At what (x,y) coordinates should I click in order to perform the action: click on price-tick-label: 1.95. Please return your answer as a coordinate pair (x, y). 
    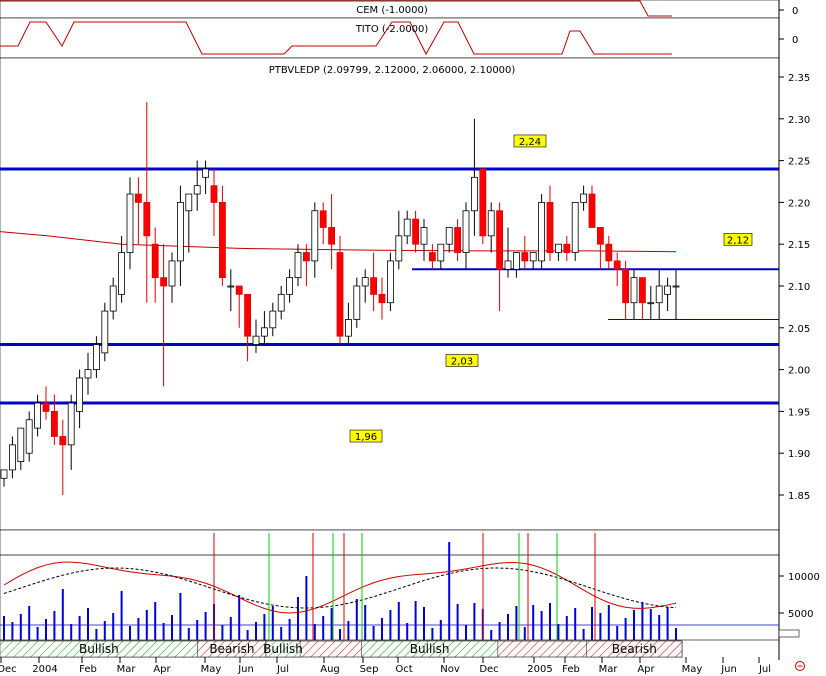
    Looking at the image, I should click on (799, 412).